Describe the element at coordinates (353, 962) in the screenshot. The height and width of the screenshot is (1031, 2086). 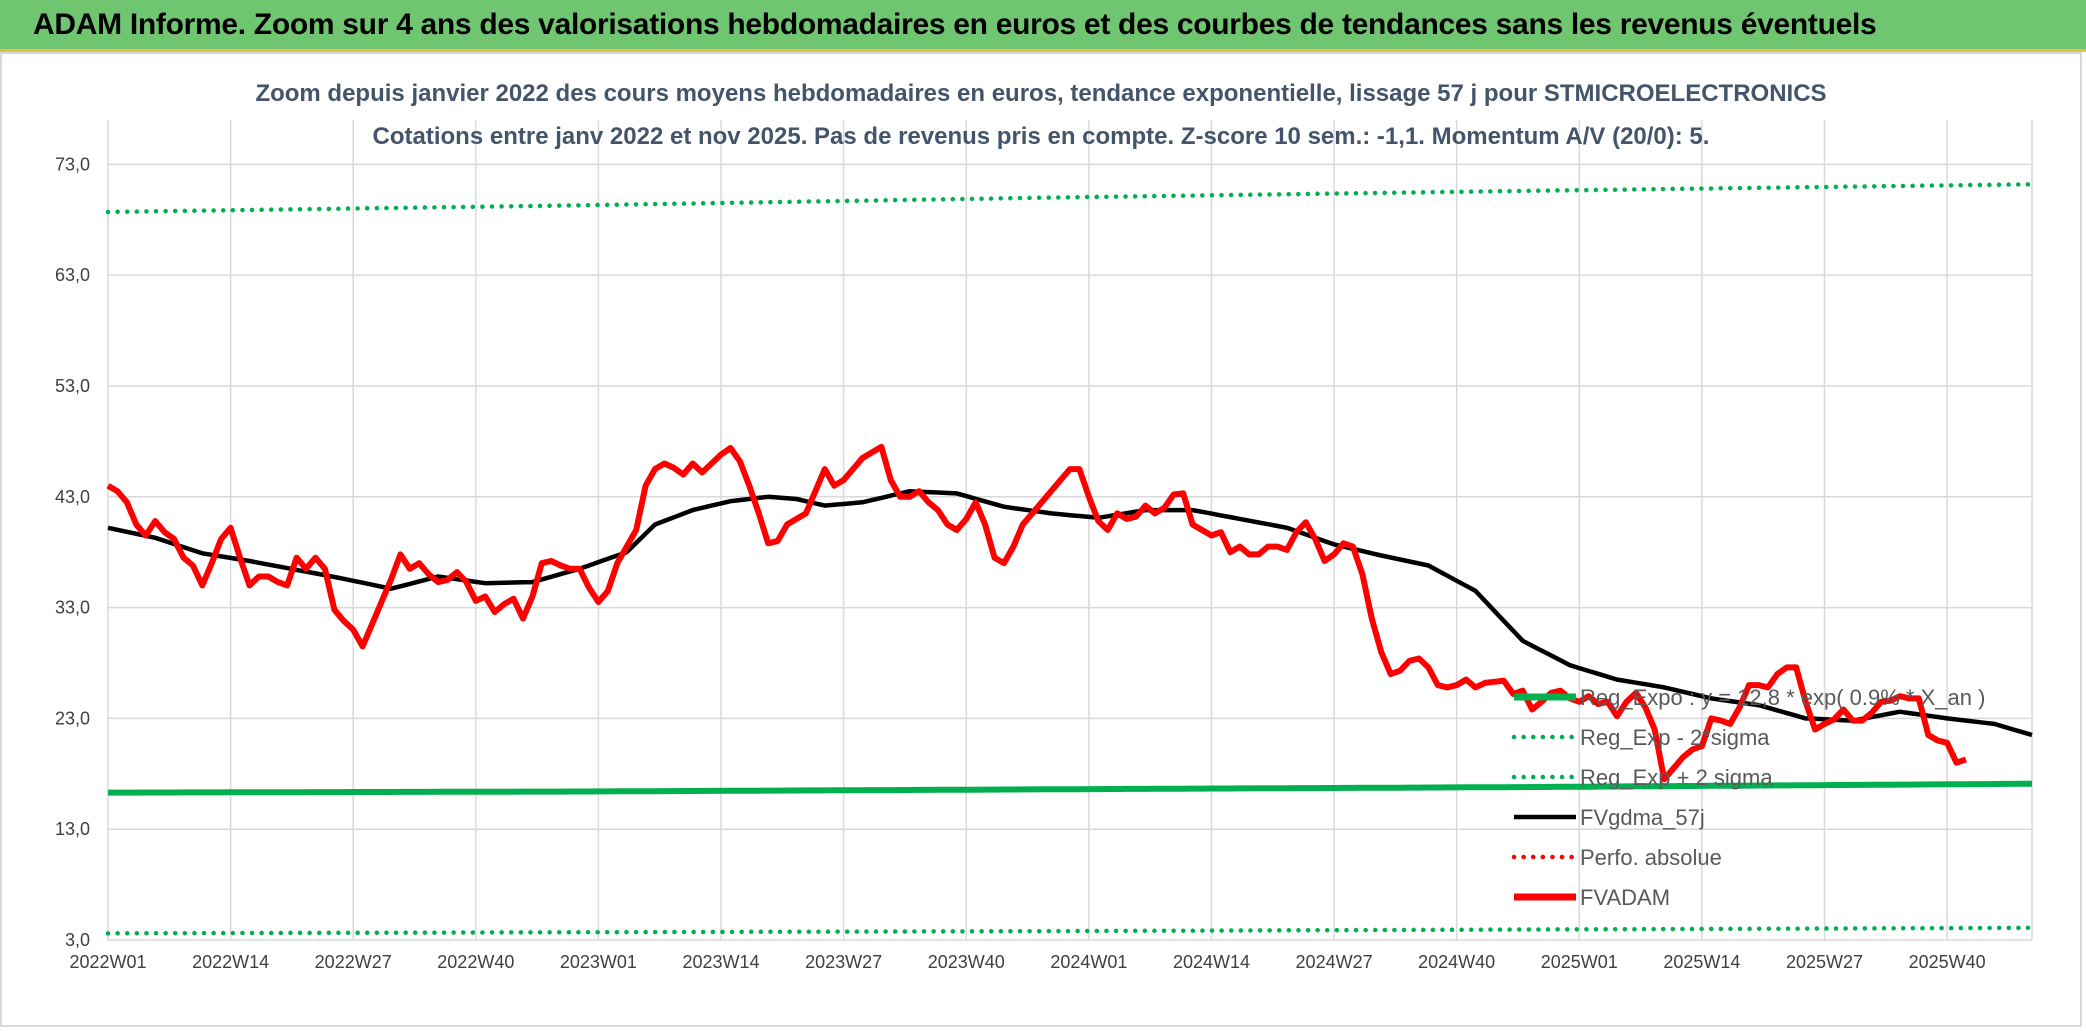
I see `x-tick-label: 2022W27` at that location.